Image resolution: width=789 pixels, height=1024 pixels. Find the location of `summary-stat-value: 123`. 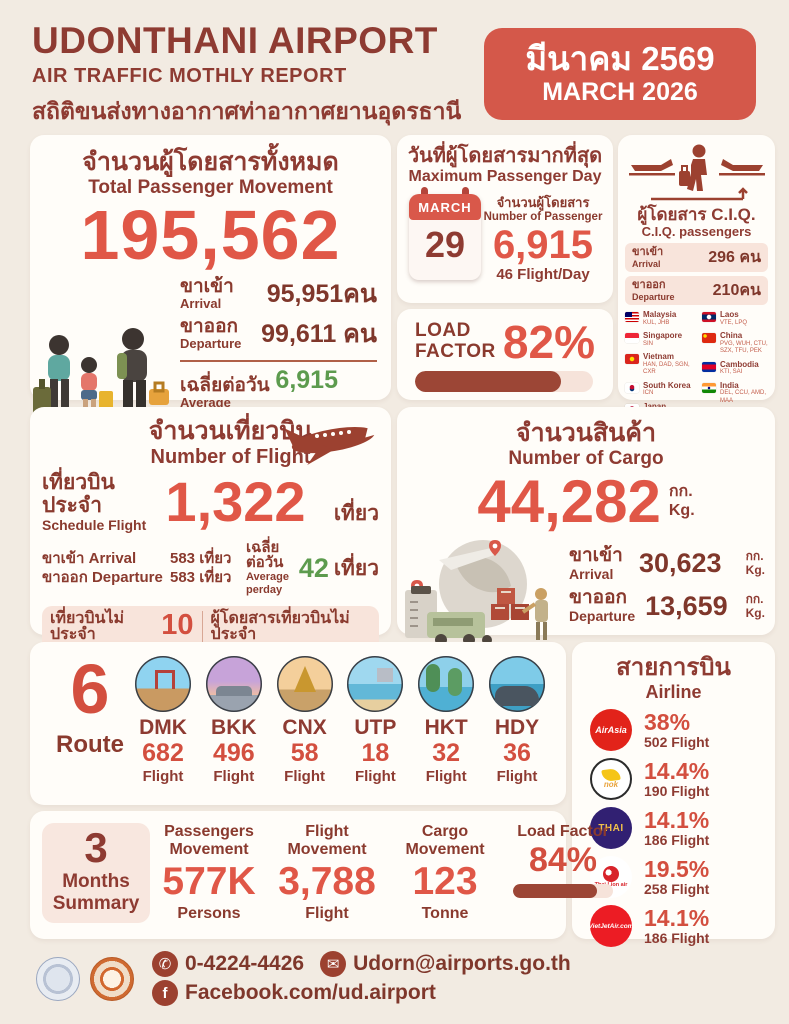

summary-stat-value: 123 is located at coordinates (445, 881).